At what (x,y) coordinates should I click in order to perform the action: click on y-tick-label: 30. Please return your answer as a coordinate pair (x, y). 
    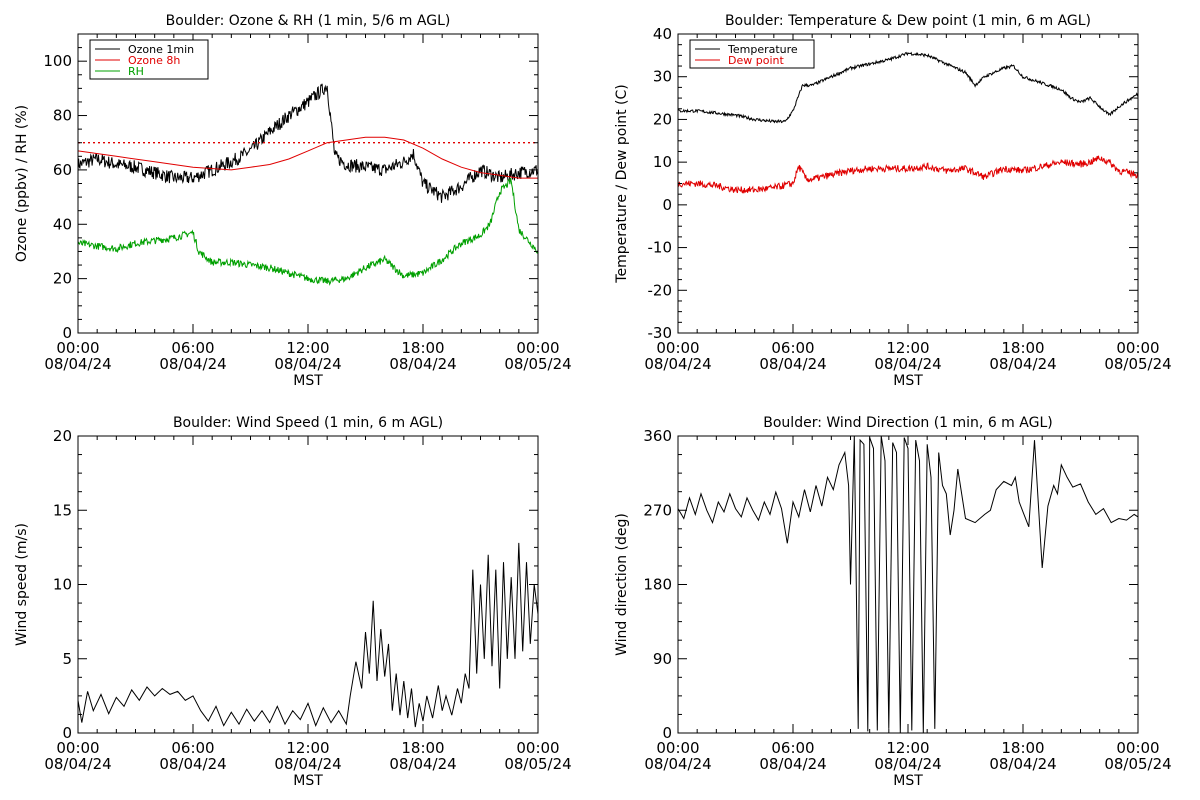
    Looking at the image, I should click on (662, 77).